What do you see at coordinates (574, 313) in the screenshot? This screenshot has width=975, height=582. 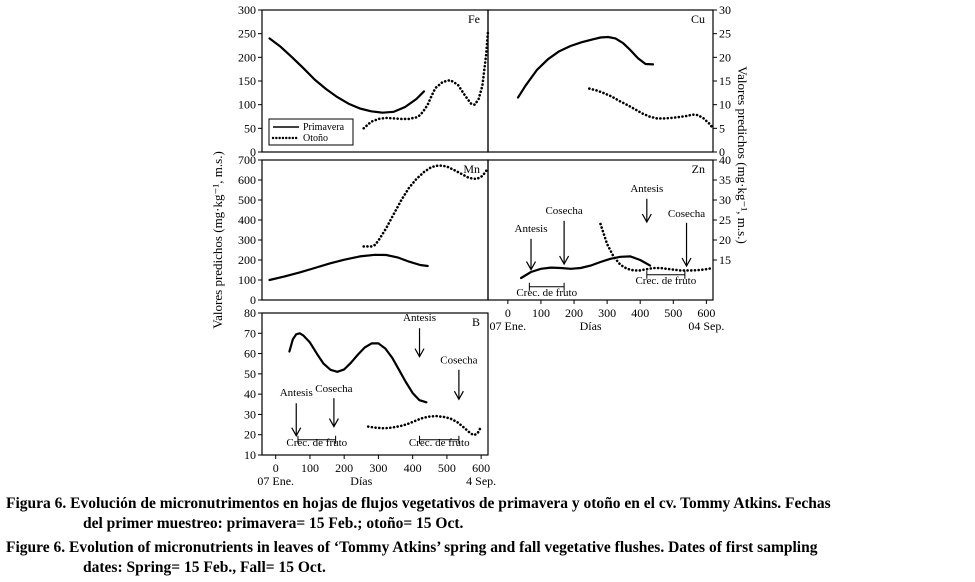 I see `x-tick-label-zn: 200` at bounding box center [574, 313].